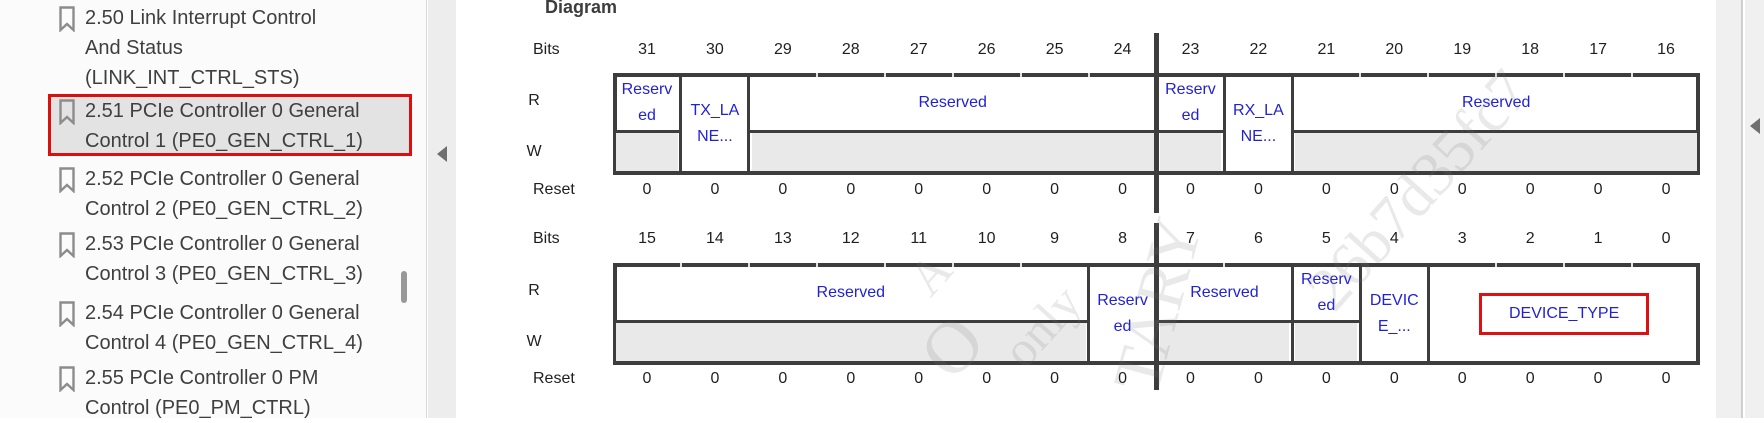 Image resolution: width=1764 pixels, height=423 pixels. I want to click on collapse-sidebar-arrow-icon, so click(442, 154).